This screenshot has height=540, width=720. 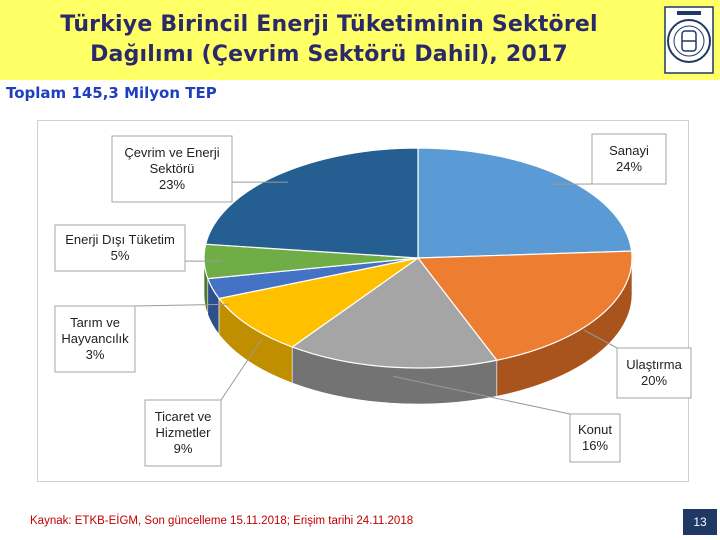 What do you see at coordinates (95, 354) in the screenshot?
I see `data-label-value-4: 3%` at bounding box center [95, 354].